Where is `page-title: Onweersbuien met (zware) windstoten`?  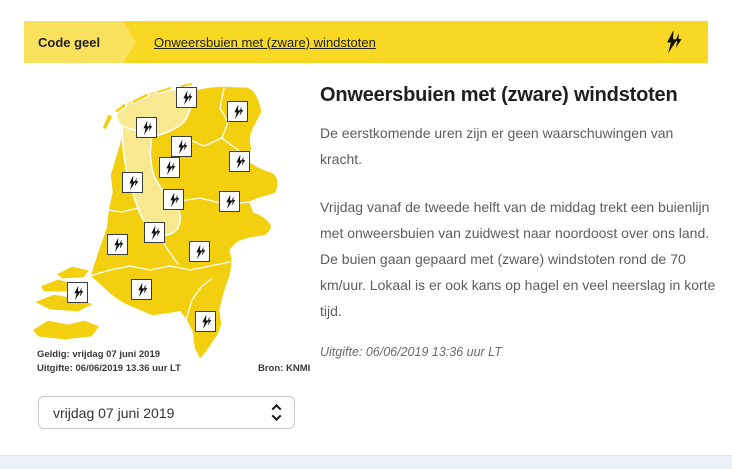 page-title: Onweersbuien met (zware) windstoten is located at coordinates (499, 95).